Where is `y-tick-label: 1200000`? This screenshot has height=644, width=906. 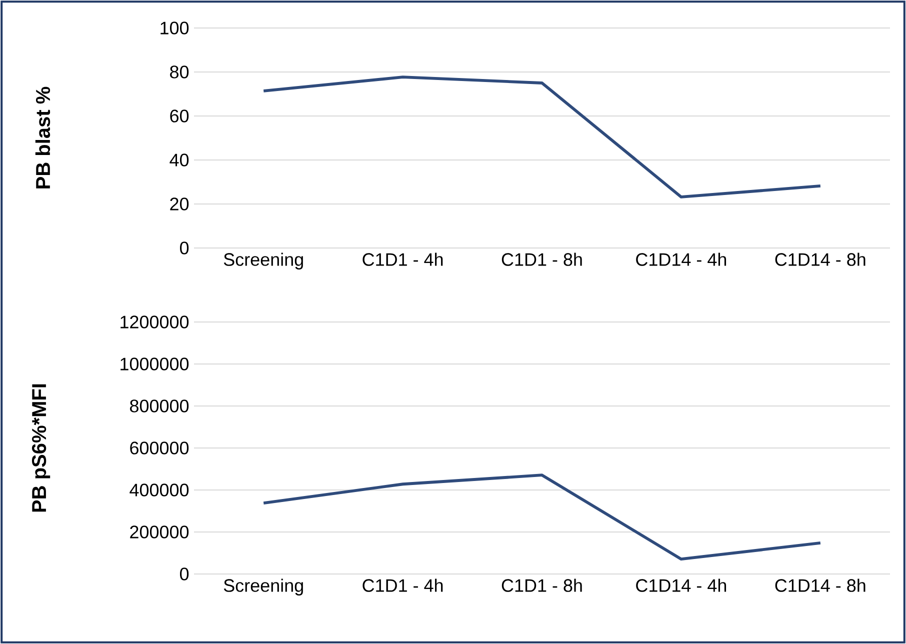
y-tick-label: 1200000 is located at coordinates (154, 322).